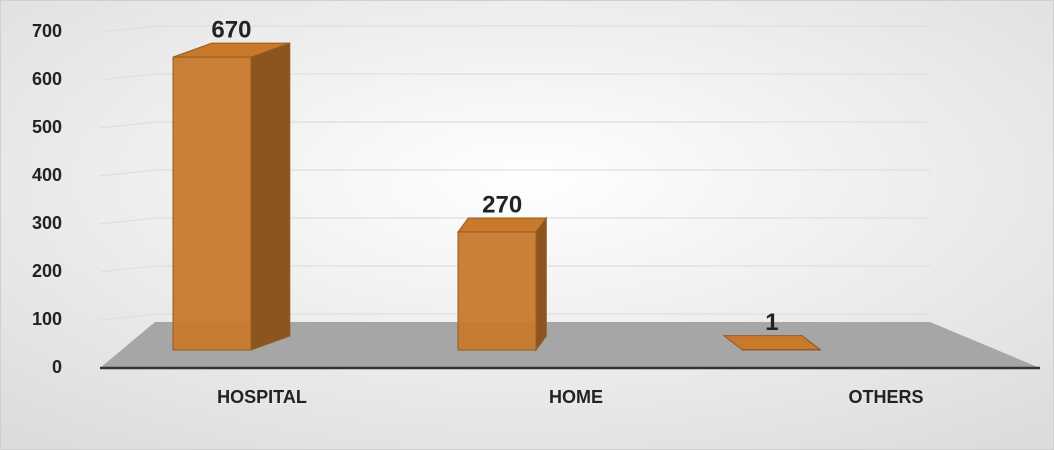  Describe the element at coordinates (47, 223) in the screenshot. I see `y-tick-label: 300` at that location.